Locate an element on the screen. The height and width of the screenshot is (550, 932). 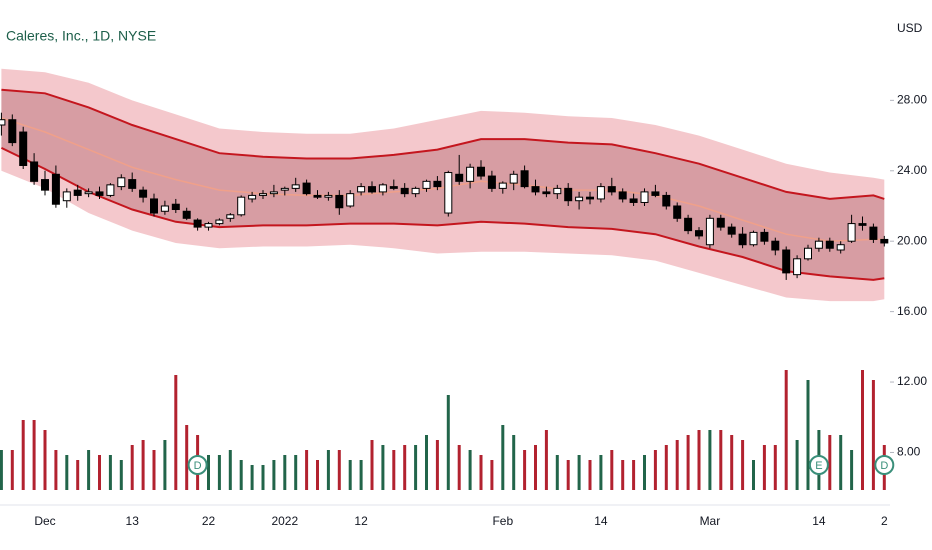
y-tick-label: 16.00 is located at coordinates (912, 311).